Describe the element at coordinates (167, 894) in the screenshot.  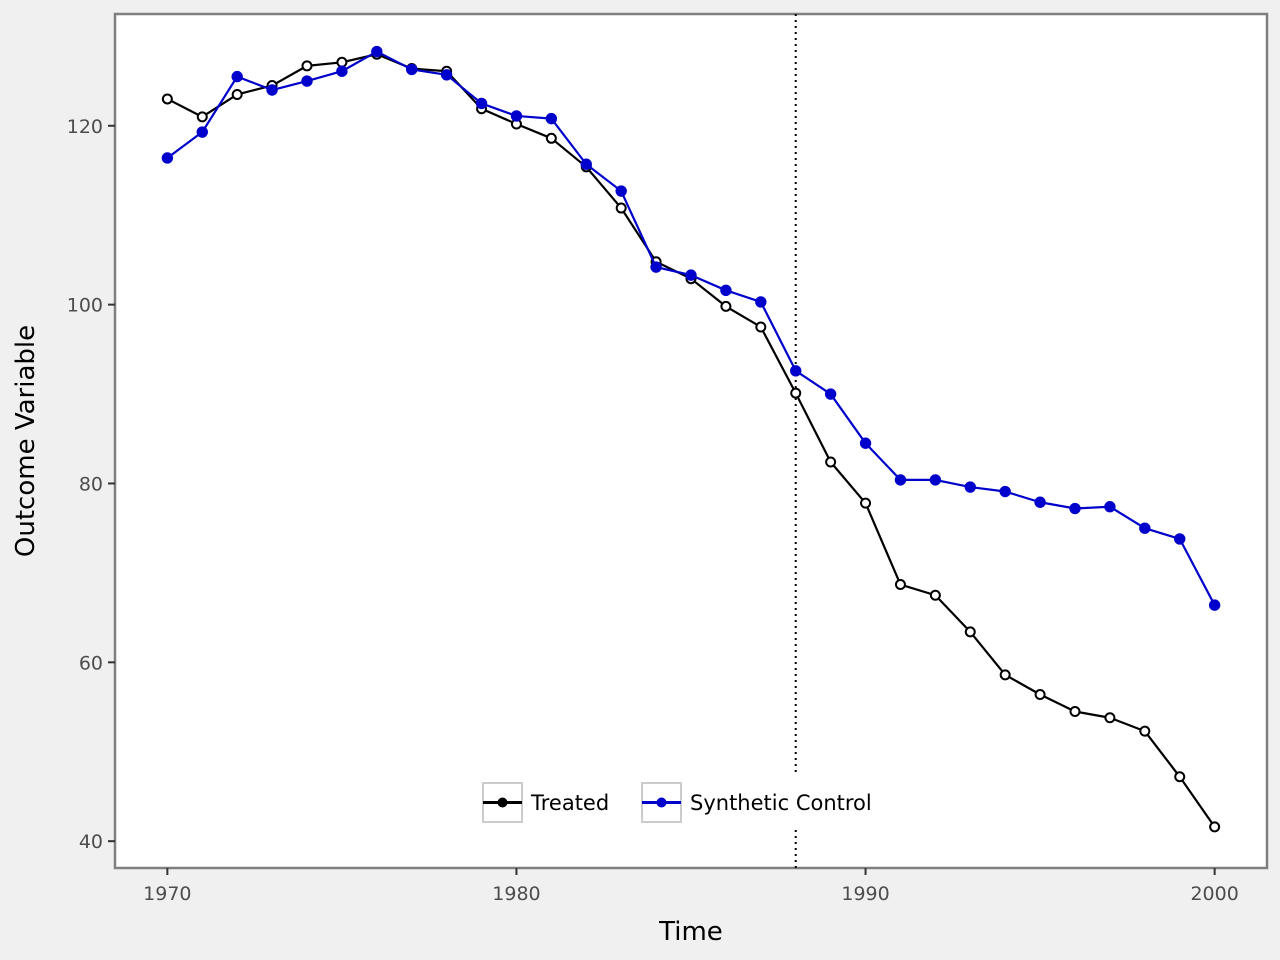
I see `x-tick-label: 1970` at that location.